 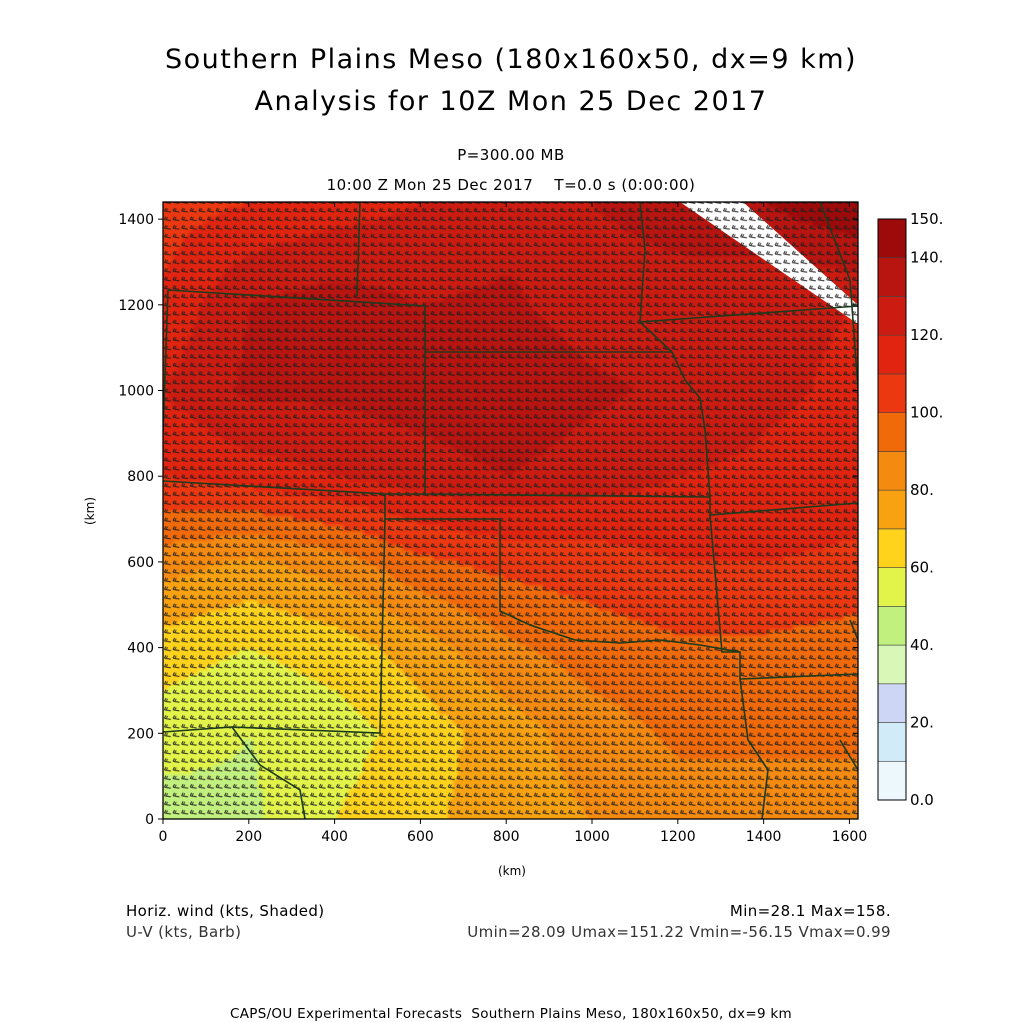 What do you see at coordinates (926, 219) in the screenshot?
I see `colorbar-label: 150.` at bounding box center [926, 219].